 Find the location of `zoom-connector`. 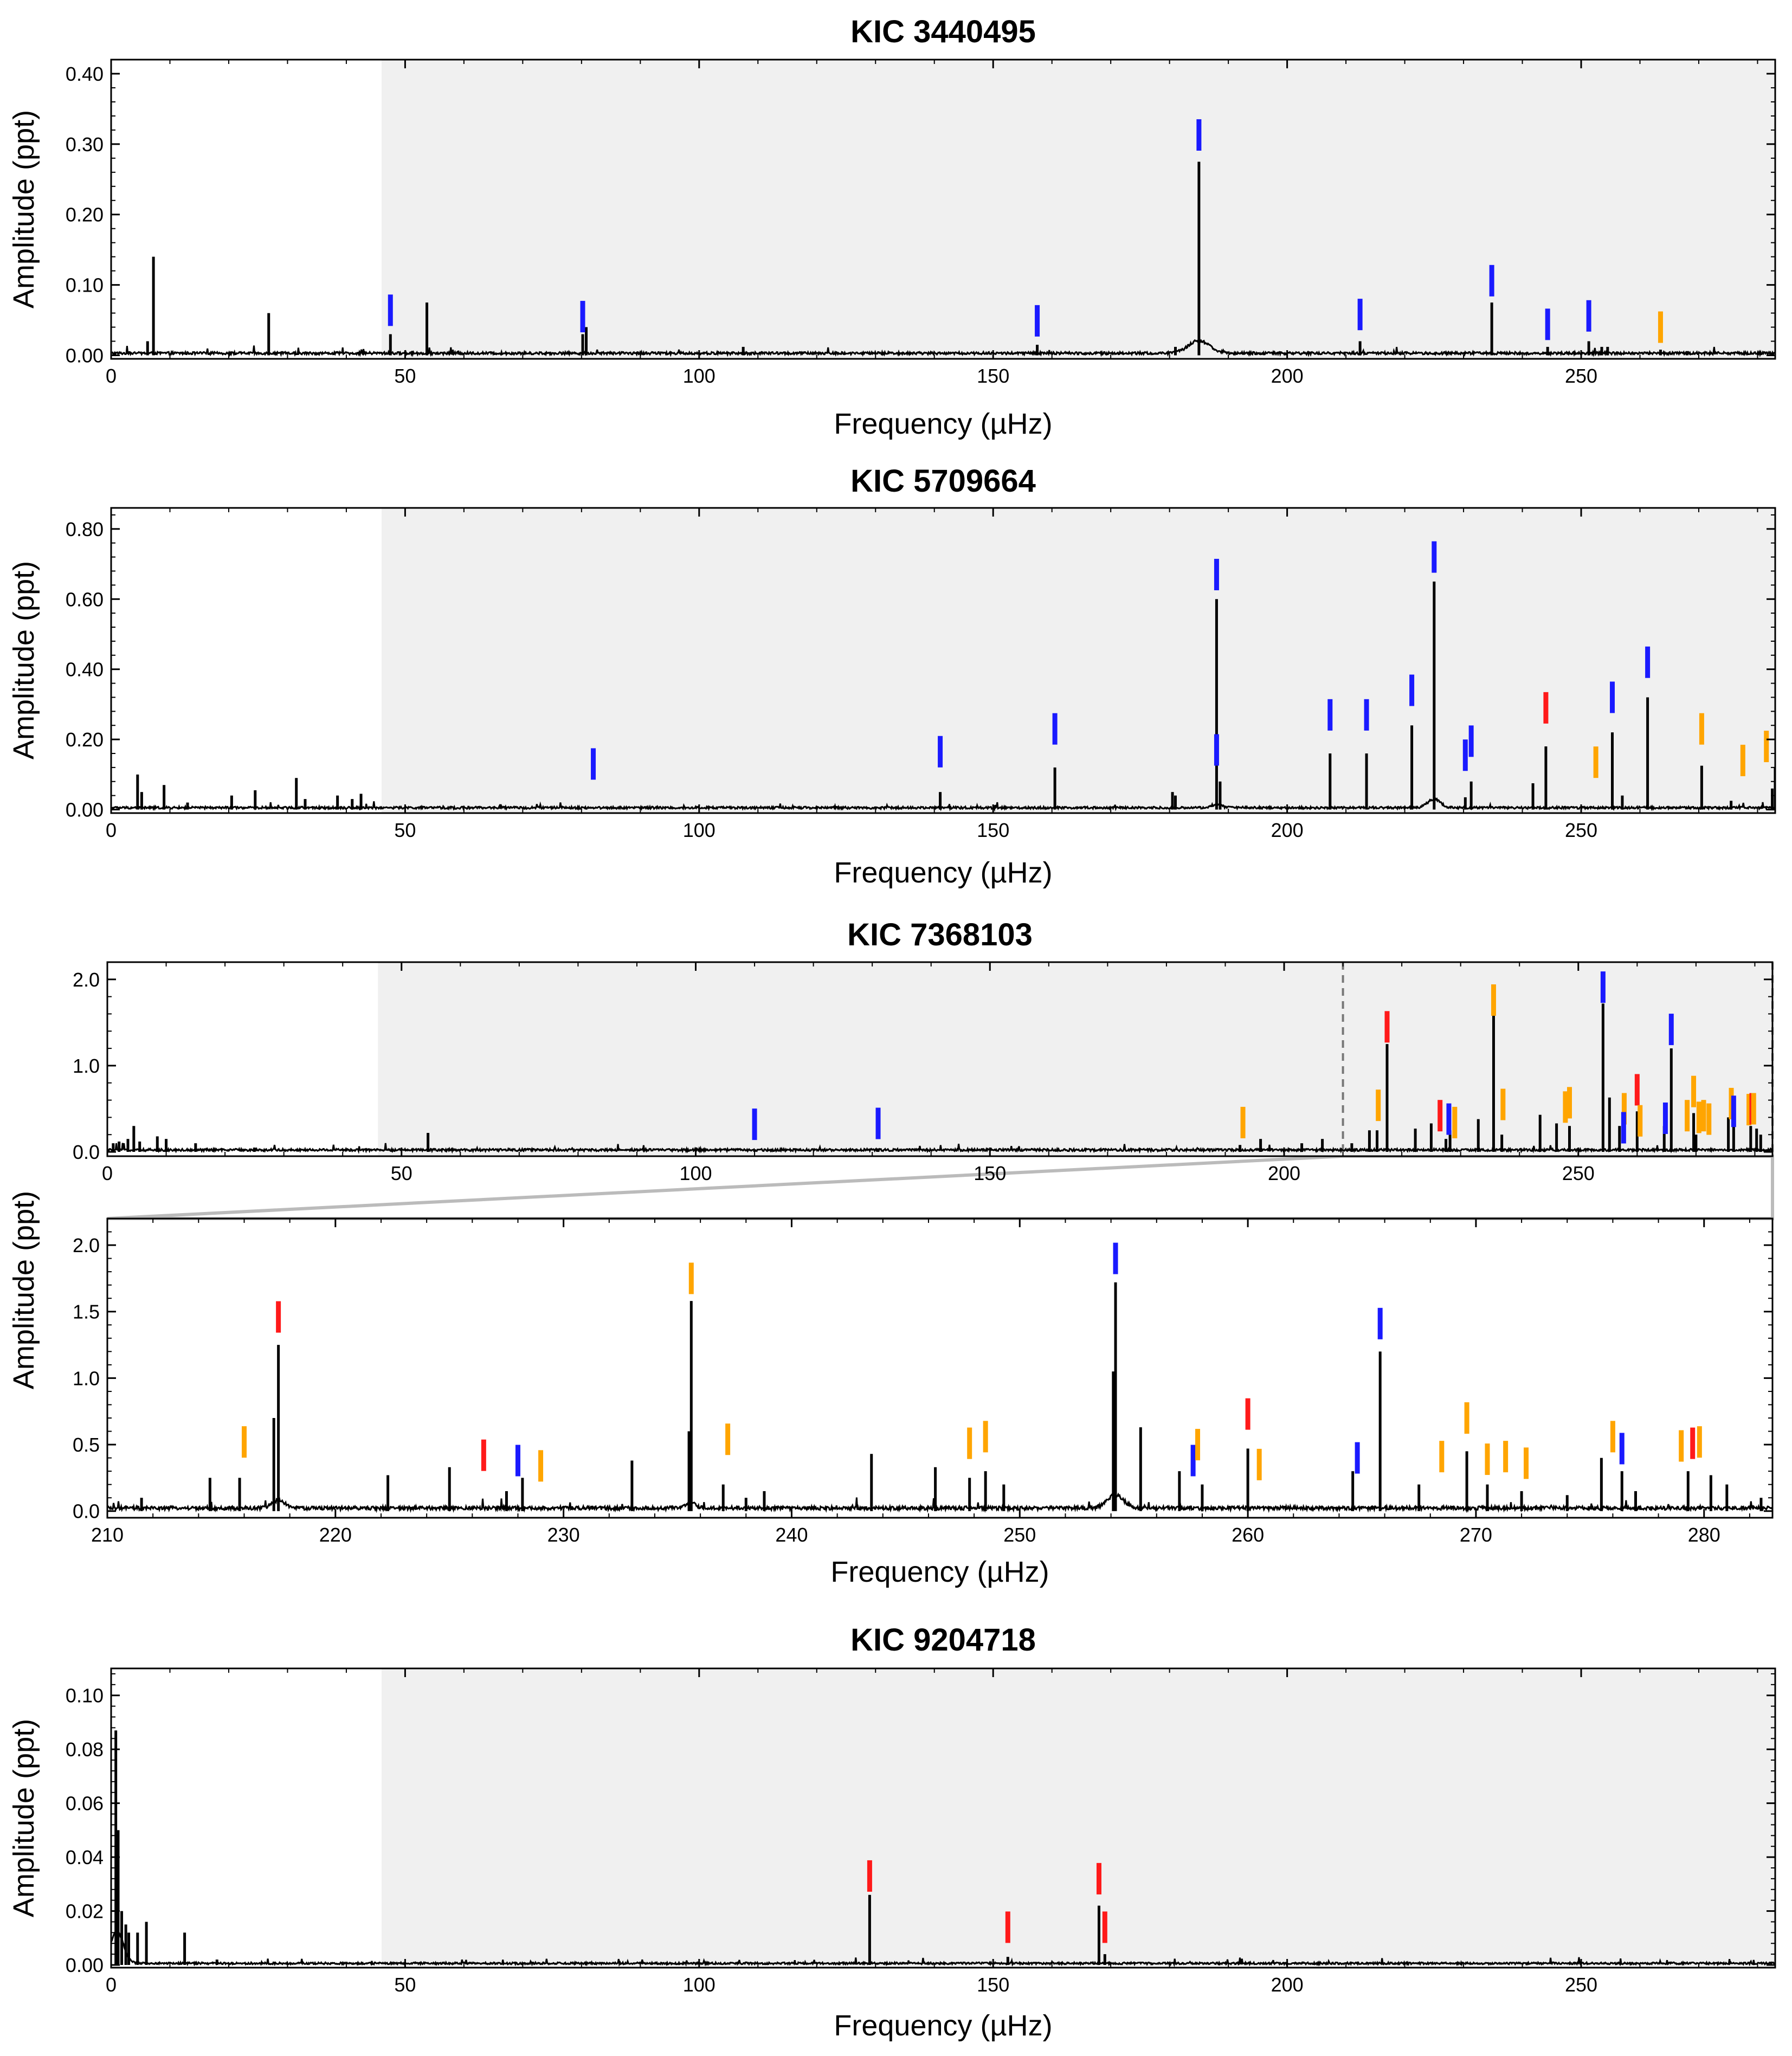

zoom-connector is located at coordinates (940, 1188).